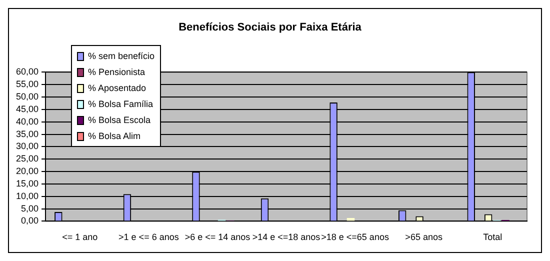  What do you see at coordinates (117, 88) in the screenshot?
I see `legend-label: % Aposentado` at bounding box center [117, 88].